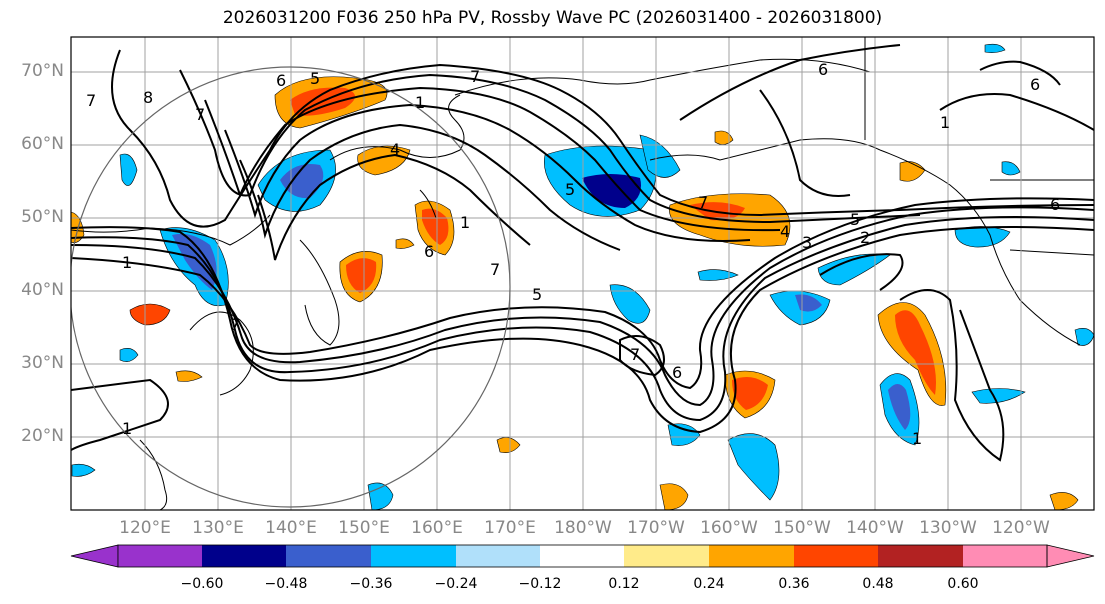  I want to click on colorbar-tick: −0.48, so click(286, 584).